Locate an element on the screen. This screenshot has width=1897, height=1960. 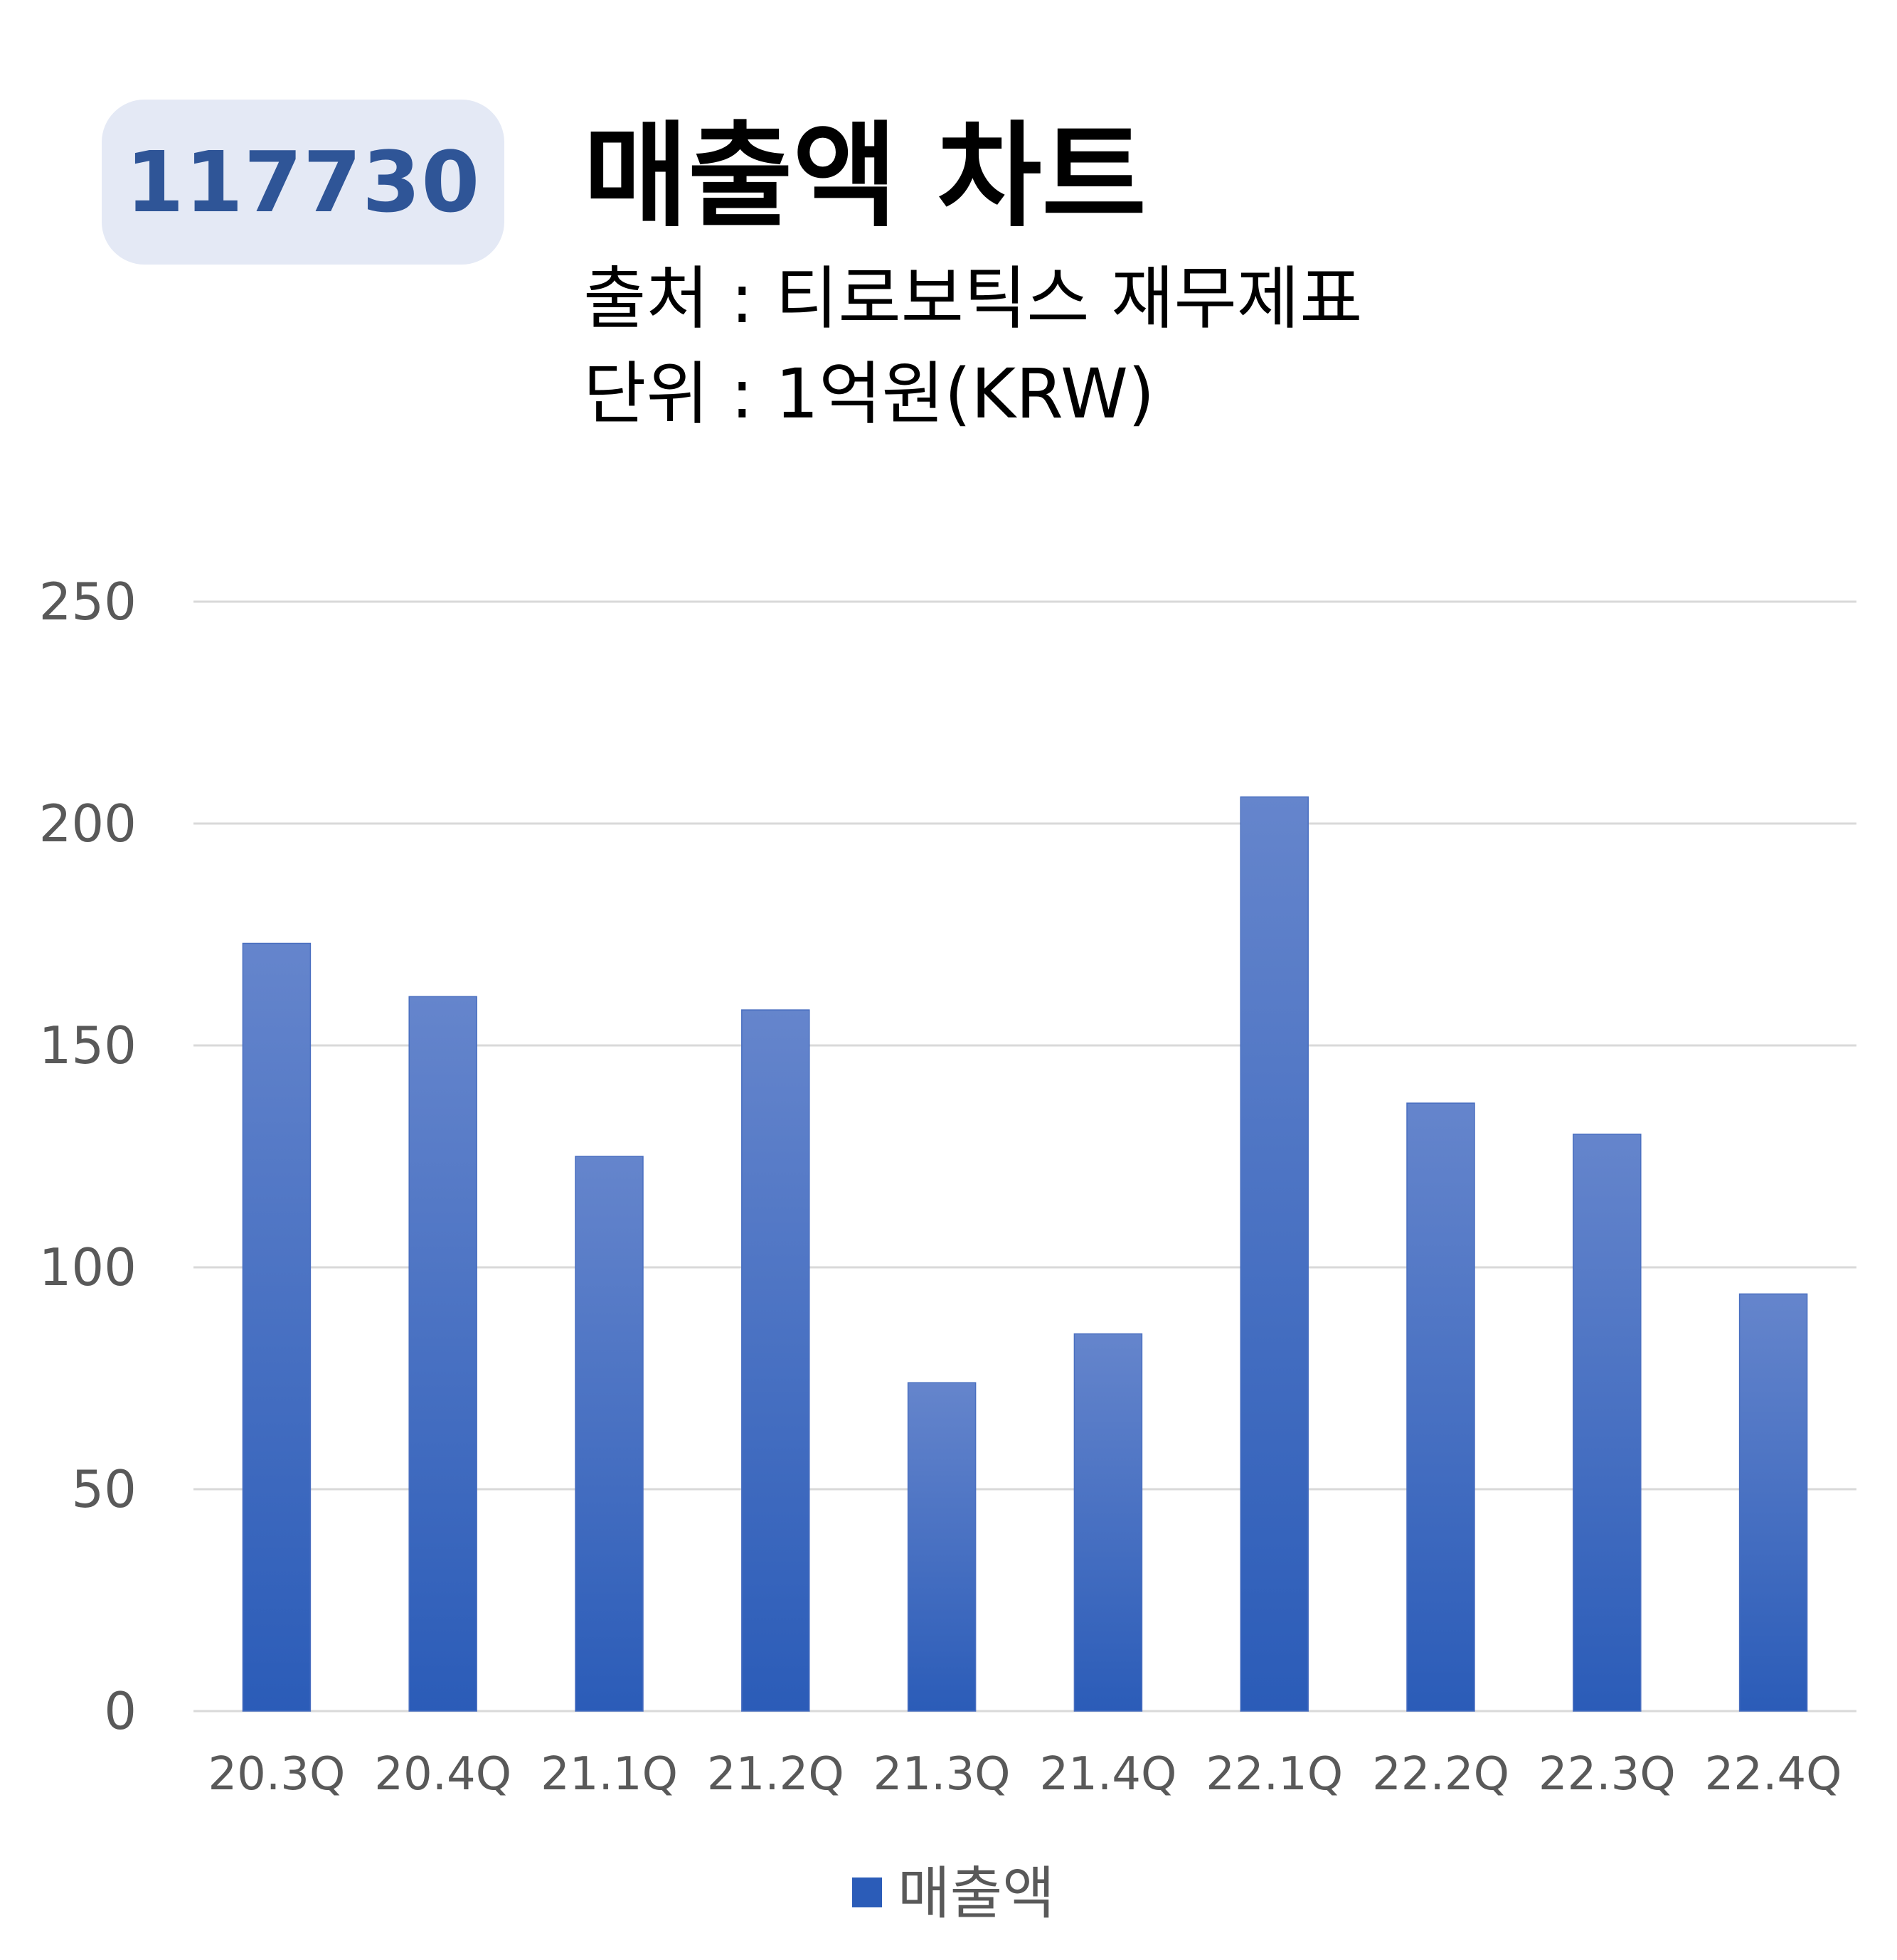
x-tick-label: 22.1Q is located at coordinates (1274, 1774).